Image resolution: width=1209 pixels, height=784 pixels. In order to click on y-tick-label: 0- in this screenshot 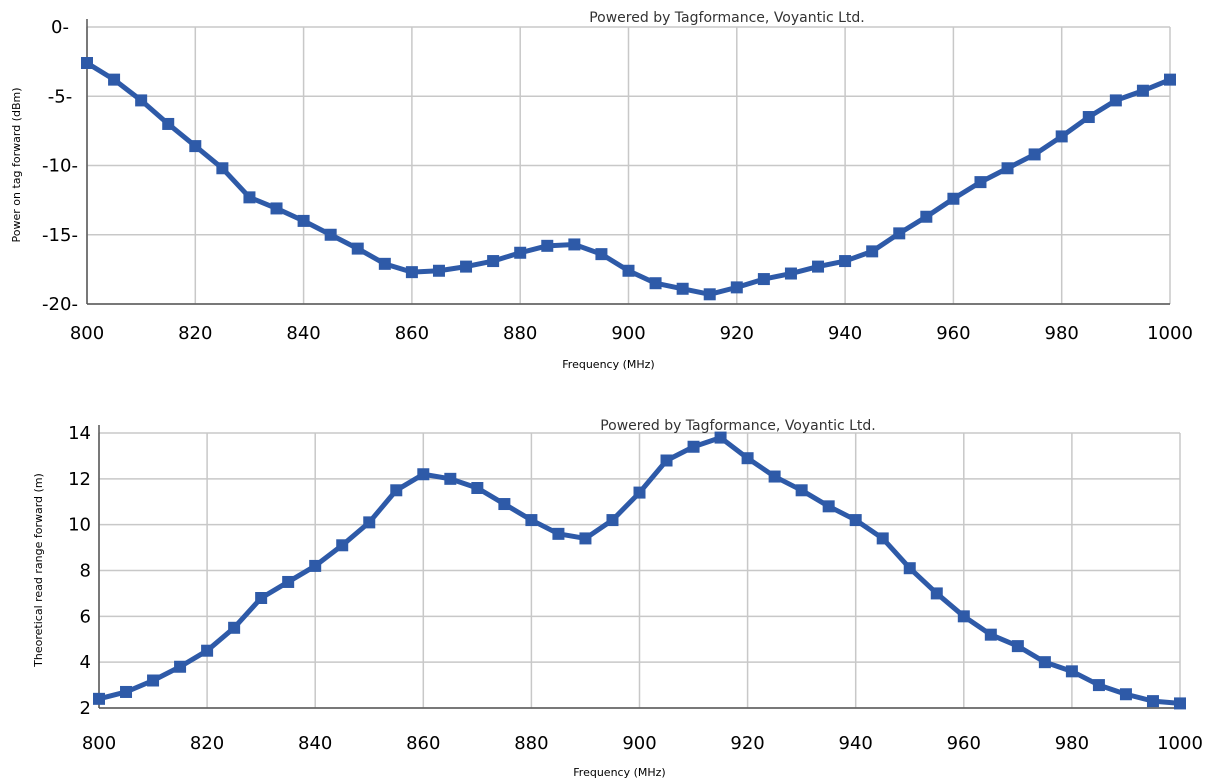, I will do `click(60, 27)`.